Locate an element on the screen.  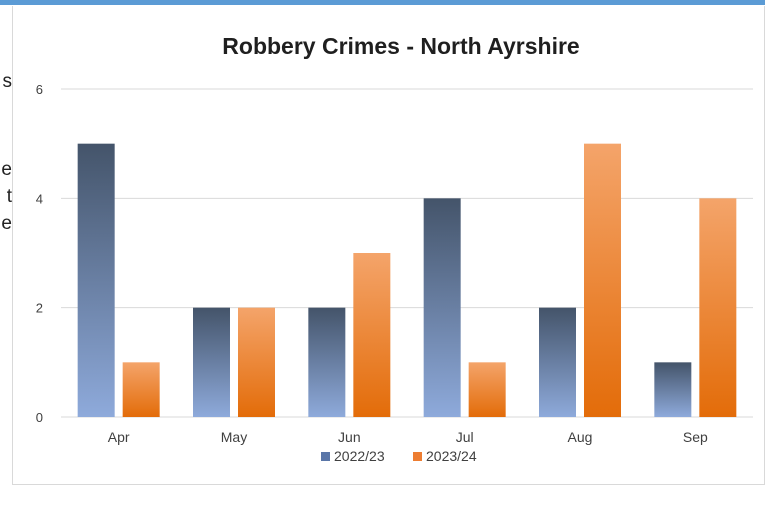
bar-series-2-apr is located at coordinates (141, 389).